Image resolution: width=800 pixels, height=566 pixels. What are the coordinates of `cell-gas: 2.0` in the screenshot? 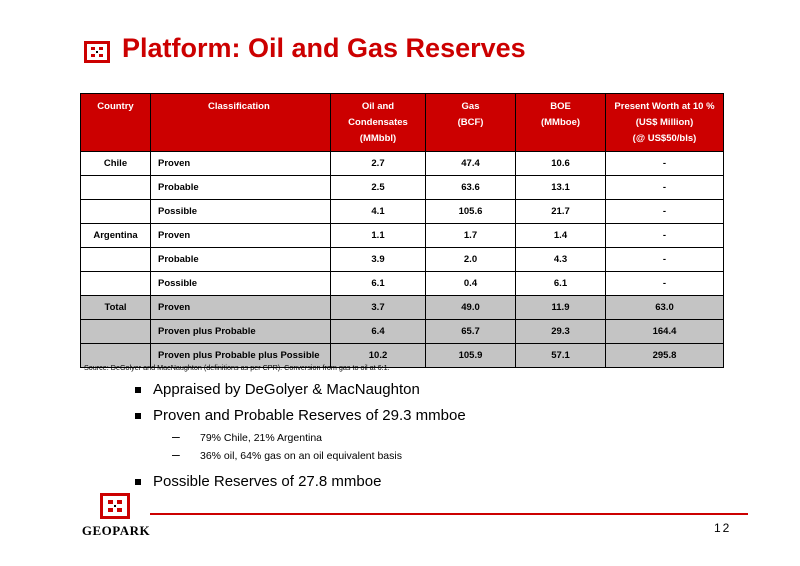 It's located at (470, 259).